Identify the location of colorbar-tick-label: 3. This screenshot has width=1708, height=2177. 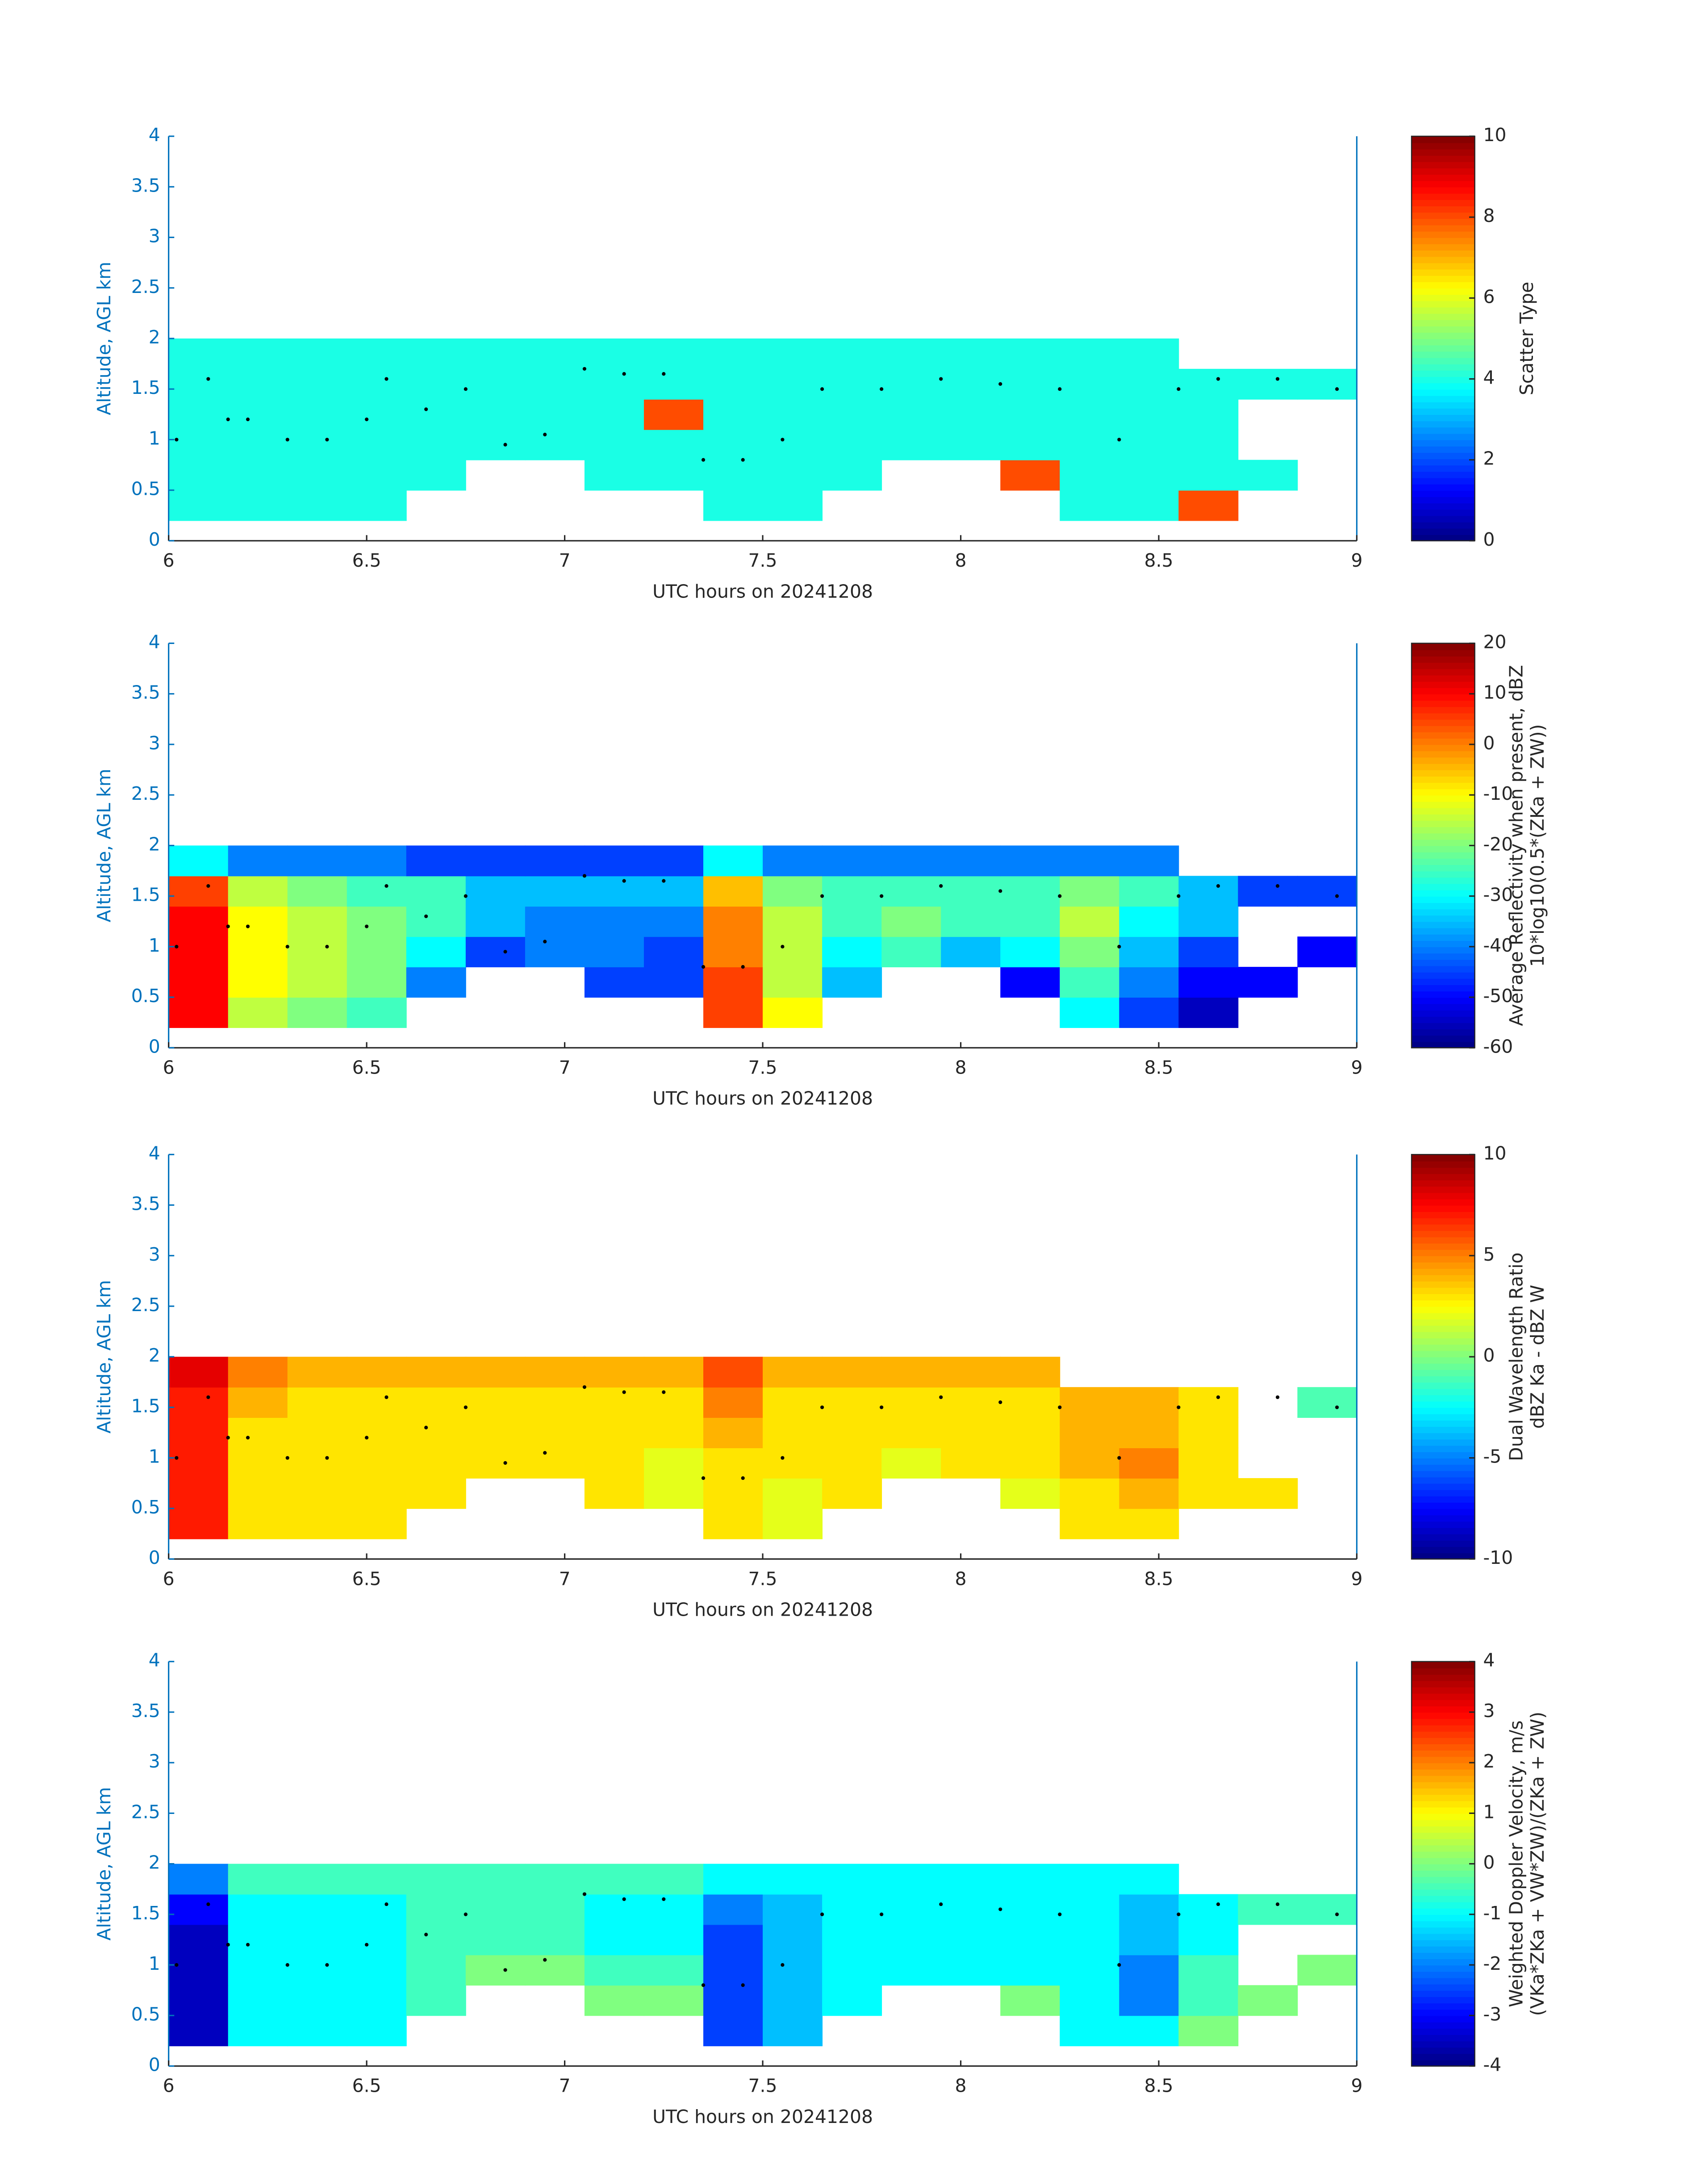
(1489, 1711).